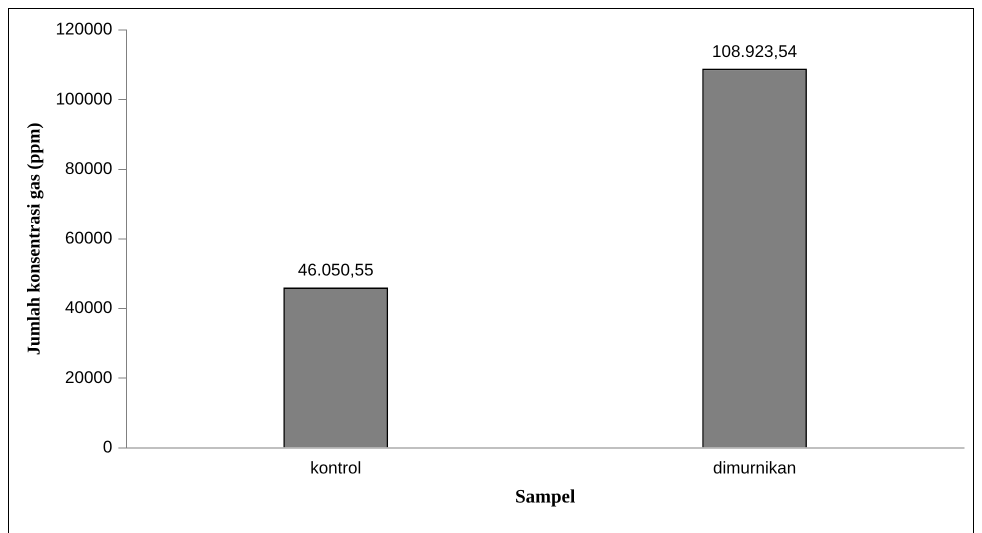 The width and height of the screenshot is (982, 533). I want to click on y-tick-label: 120000, so click(84, 29).